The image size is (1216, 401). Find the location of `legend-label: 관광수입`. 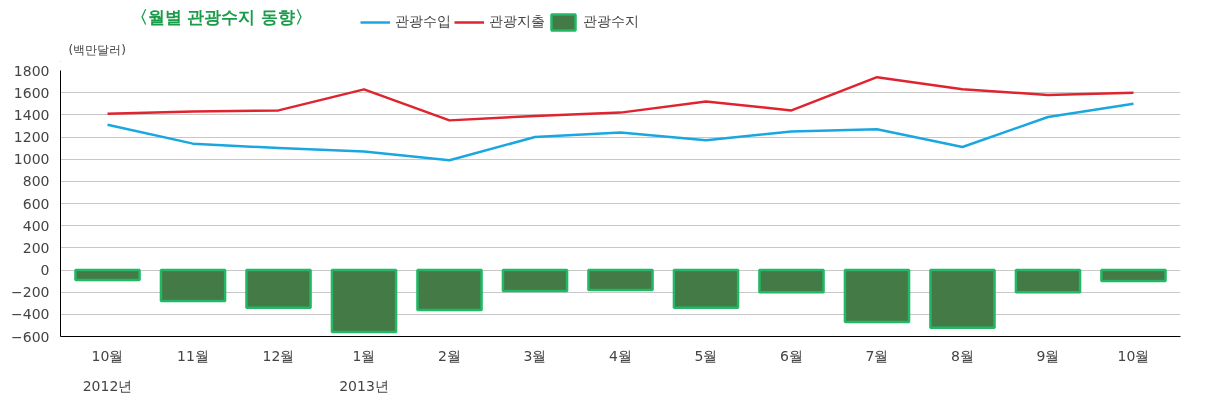

legend-label: 관광수입 is located at coordinates (423, 22).